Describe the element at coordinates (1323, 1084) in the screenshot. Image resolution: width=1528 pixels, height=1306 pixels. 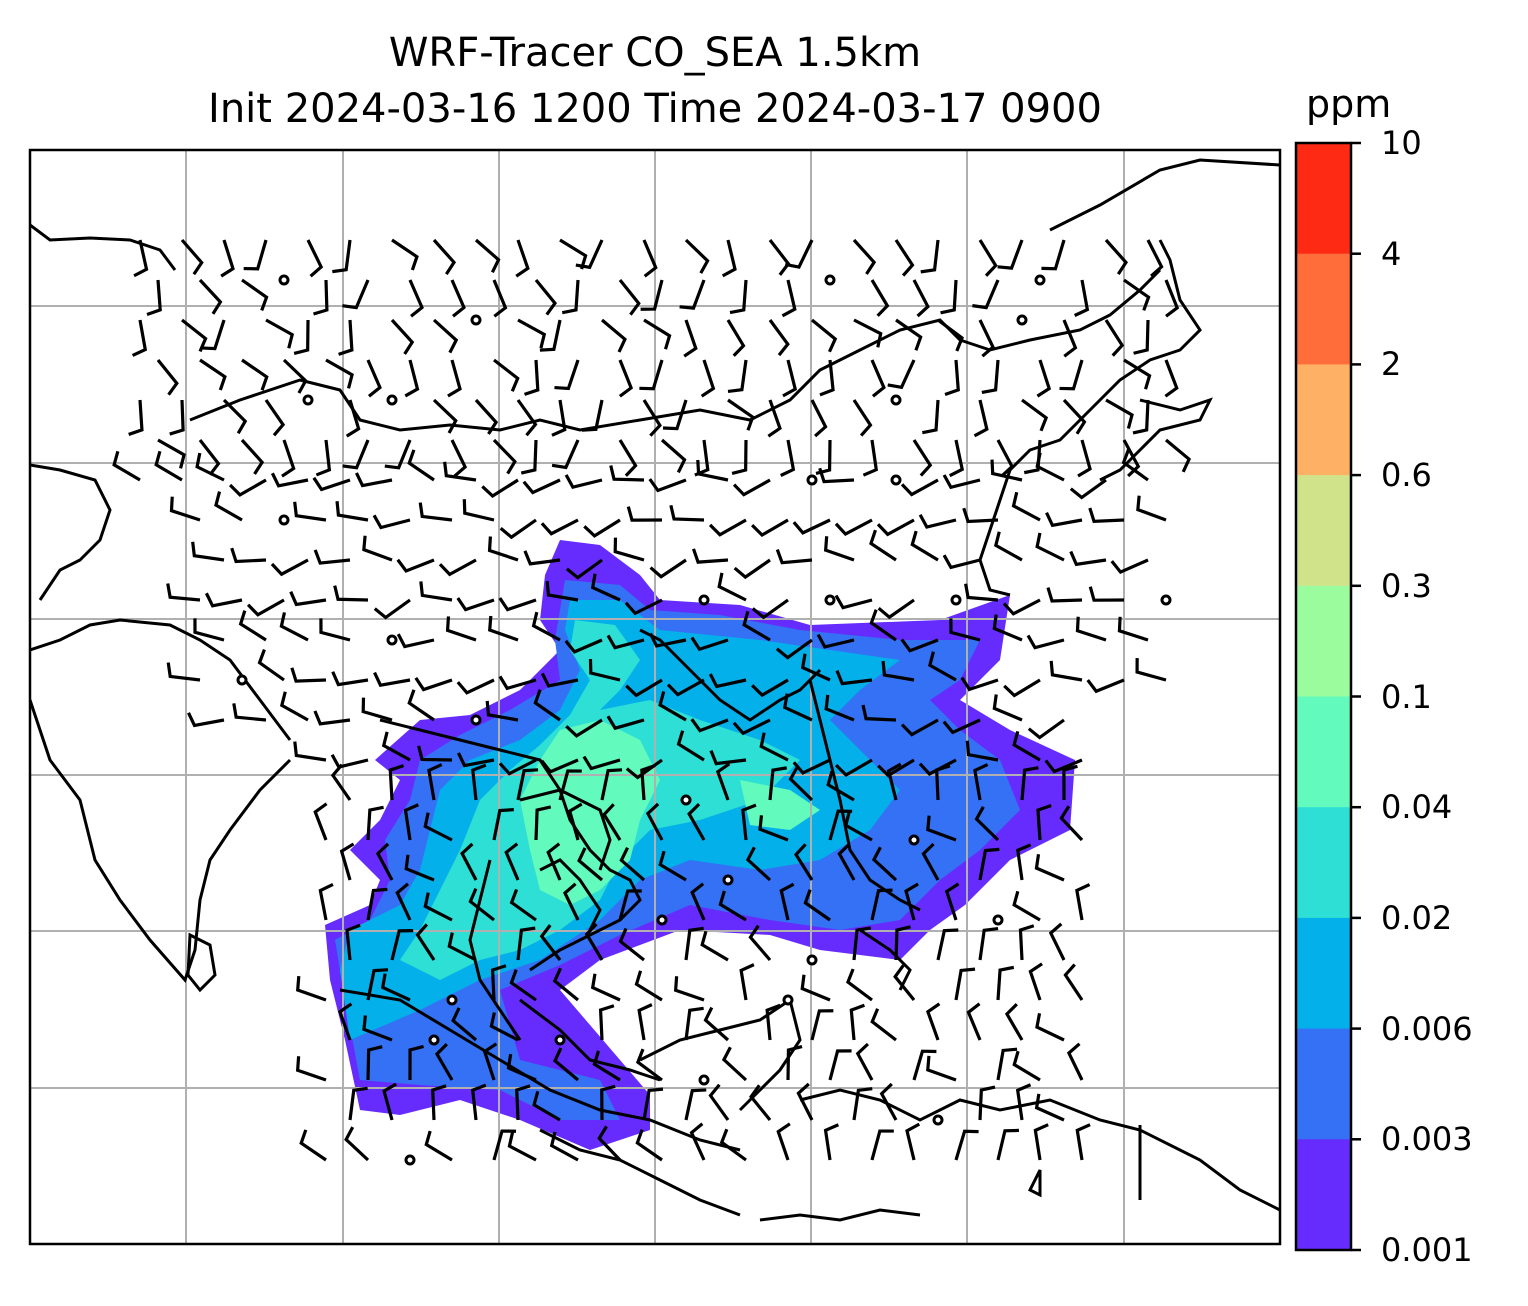
I see `colorbar-band` at that location.